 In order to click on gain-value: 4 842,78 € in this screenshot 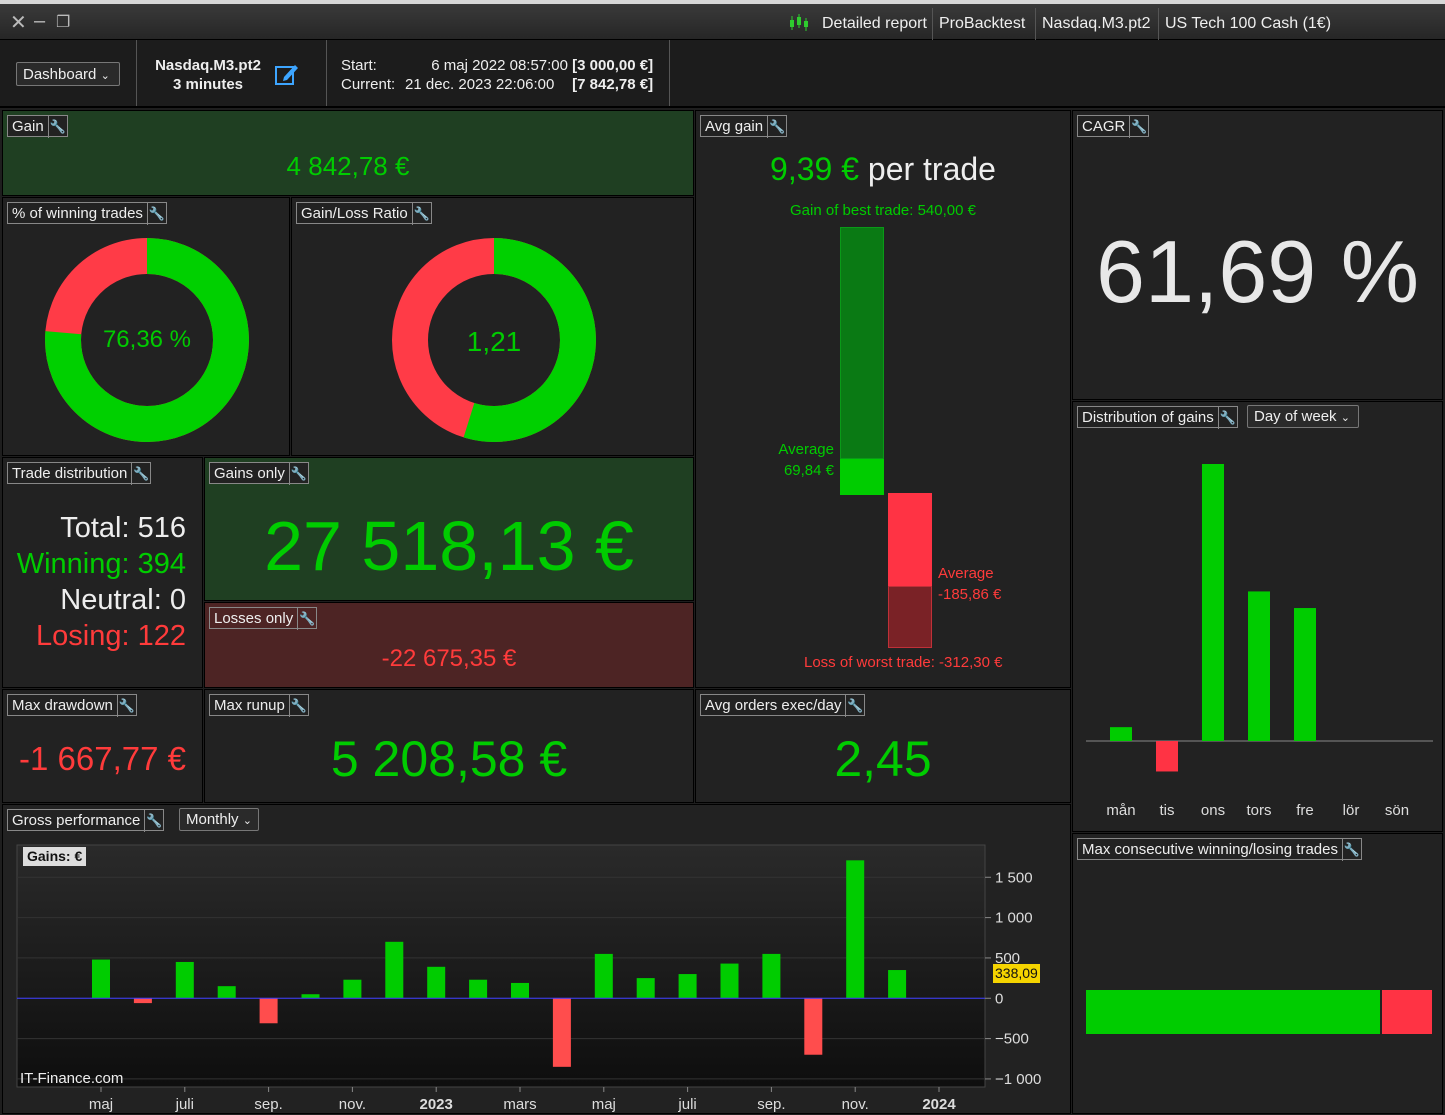, I will do `click(348, 166)`.